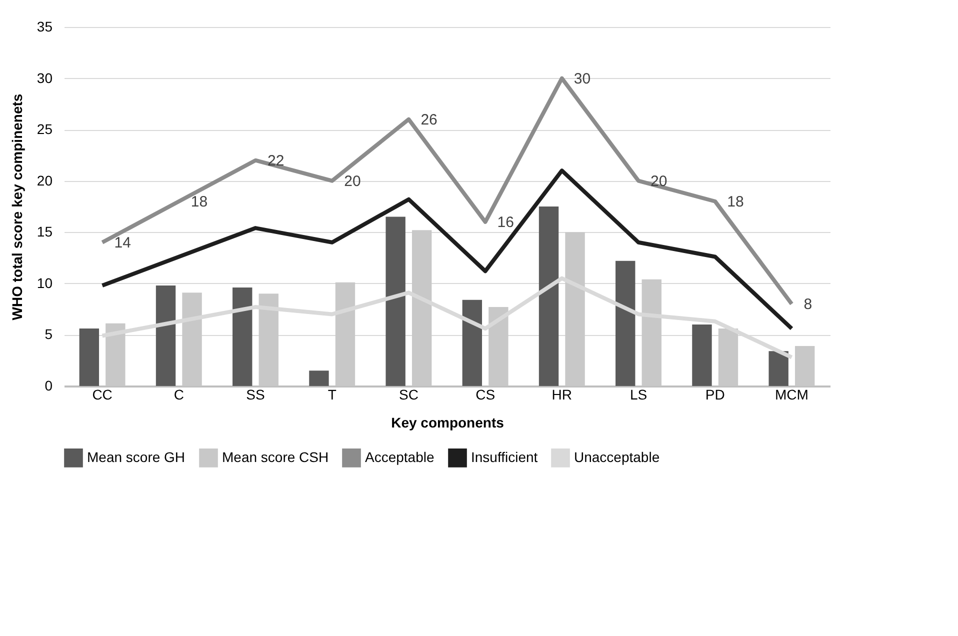 Image resolution: width=958 pixels, height=636 pixels. Describe the element at coordinates (562, 394) in the screenshot. I see `x-tick-label: HR` at that location.